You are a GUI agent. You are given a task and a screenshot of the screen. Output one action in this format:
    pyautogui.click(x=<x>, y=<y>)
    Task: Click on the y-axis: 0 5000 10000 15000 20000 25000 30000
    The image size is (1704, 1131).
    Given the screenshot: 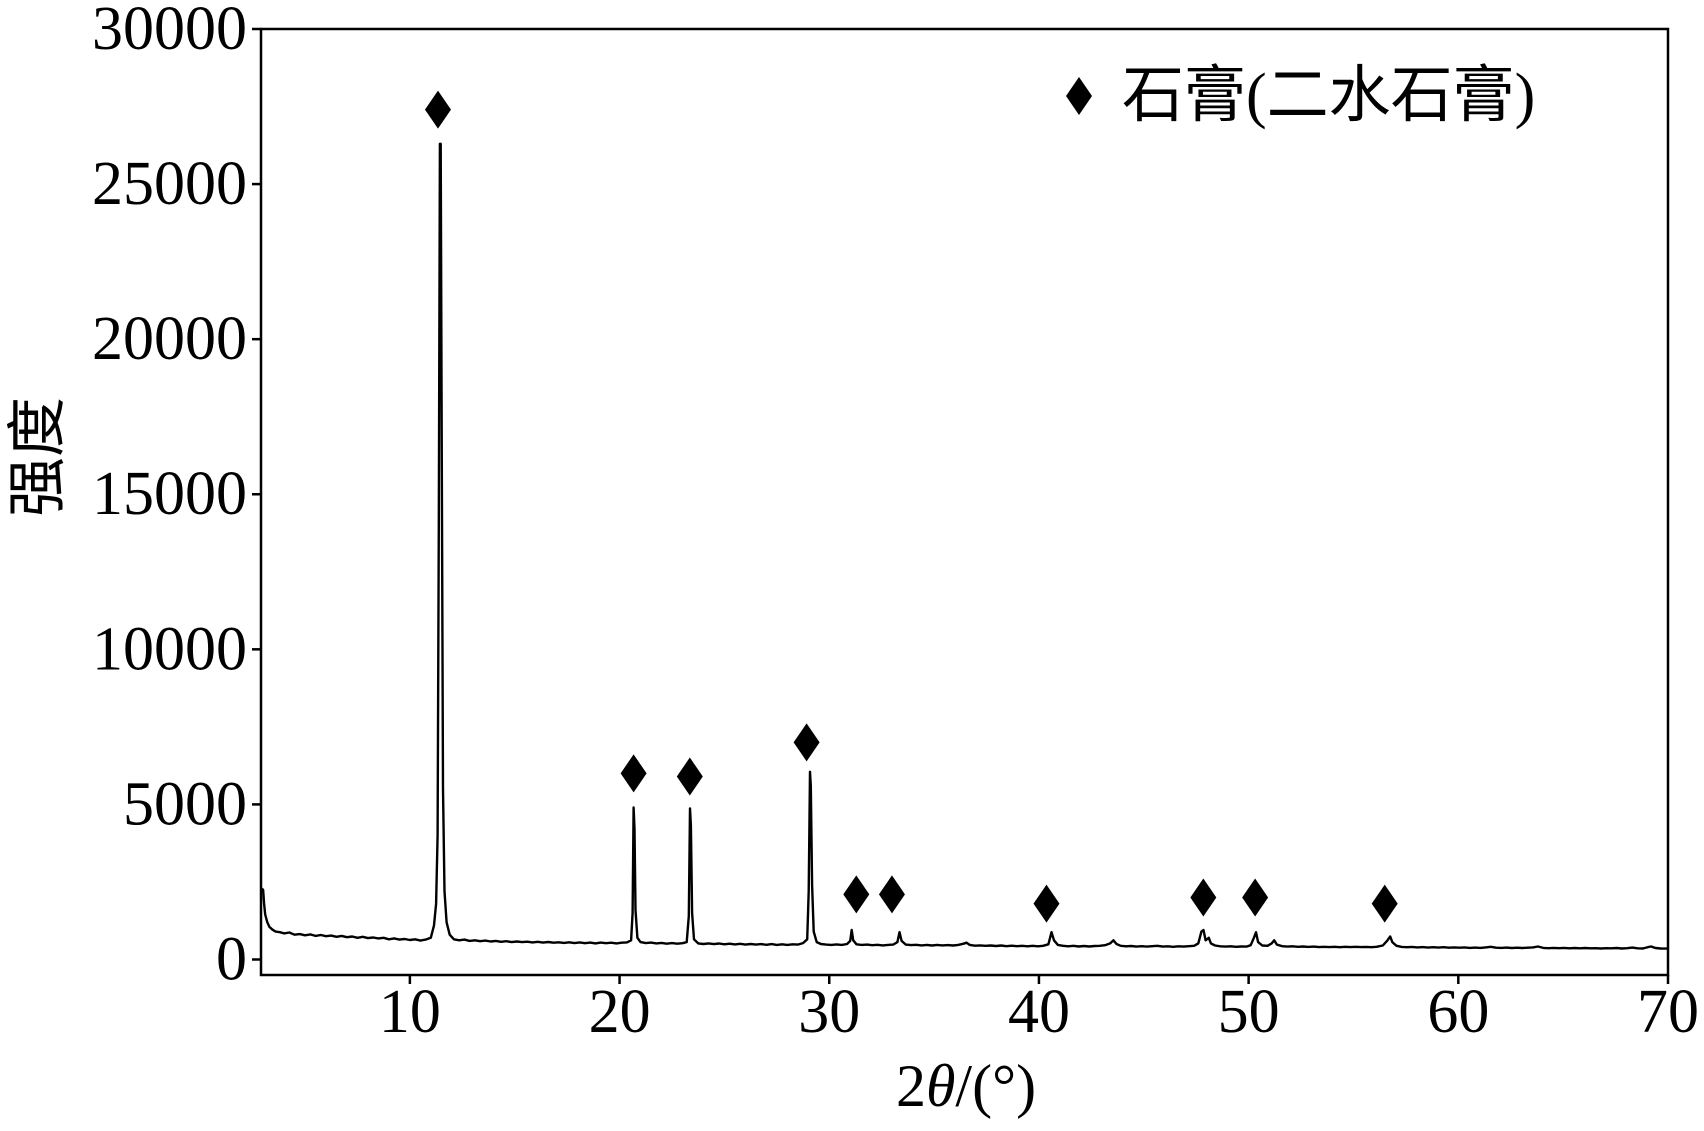 What is the action you would take?
    pyautogui.click(x=176, y=496)
    